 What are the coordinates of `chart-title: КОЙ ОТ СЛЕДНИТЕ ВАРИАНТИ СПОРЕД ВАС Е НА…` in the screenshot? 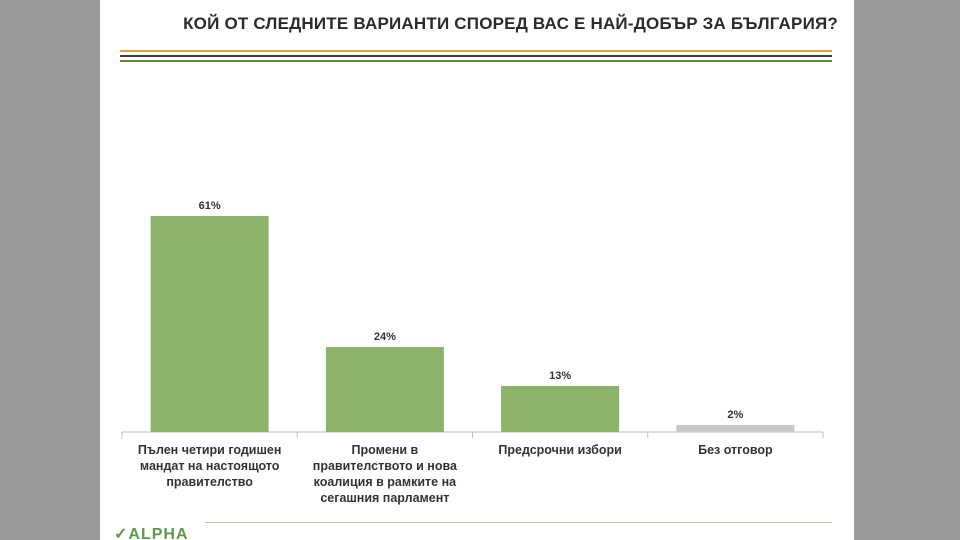 It's located at (510, 23).